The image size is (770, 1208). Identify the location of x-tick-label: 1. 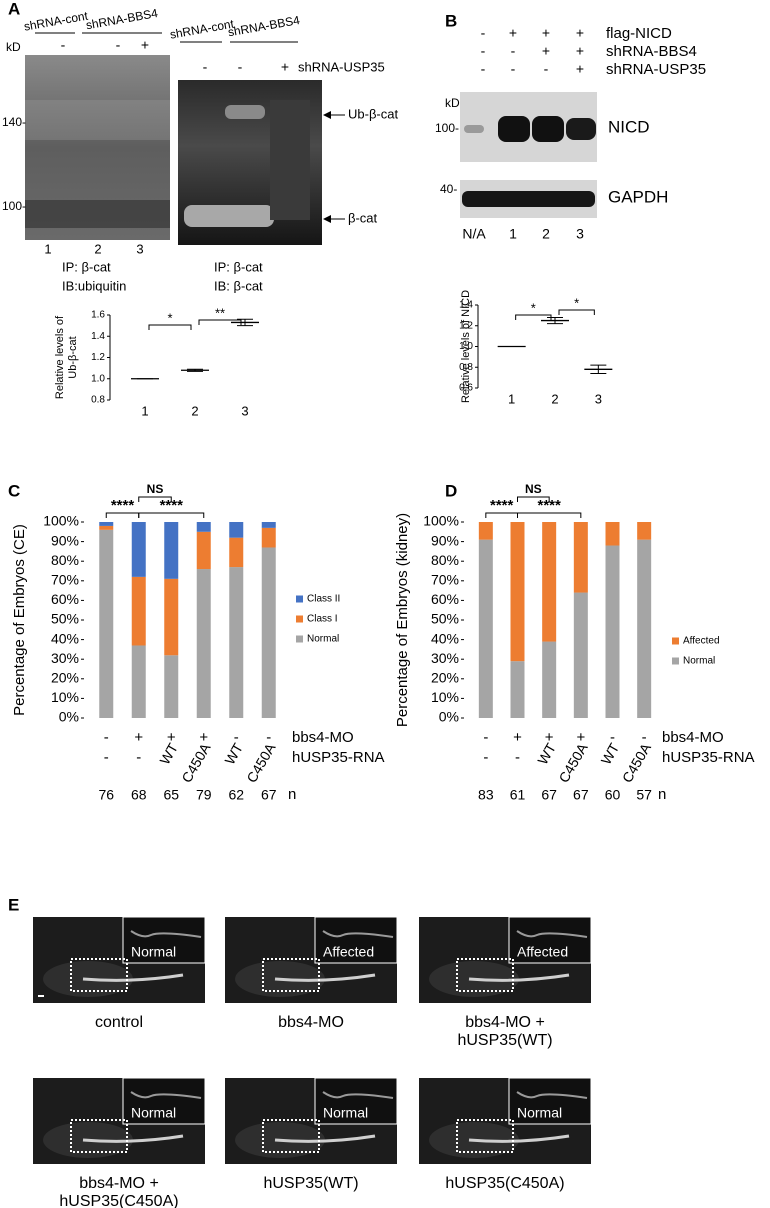
(511, 398).